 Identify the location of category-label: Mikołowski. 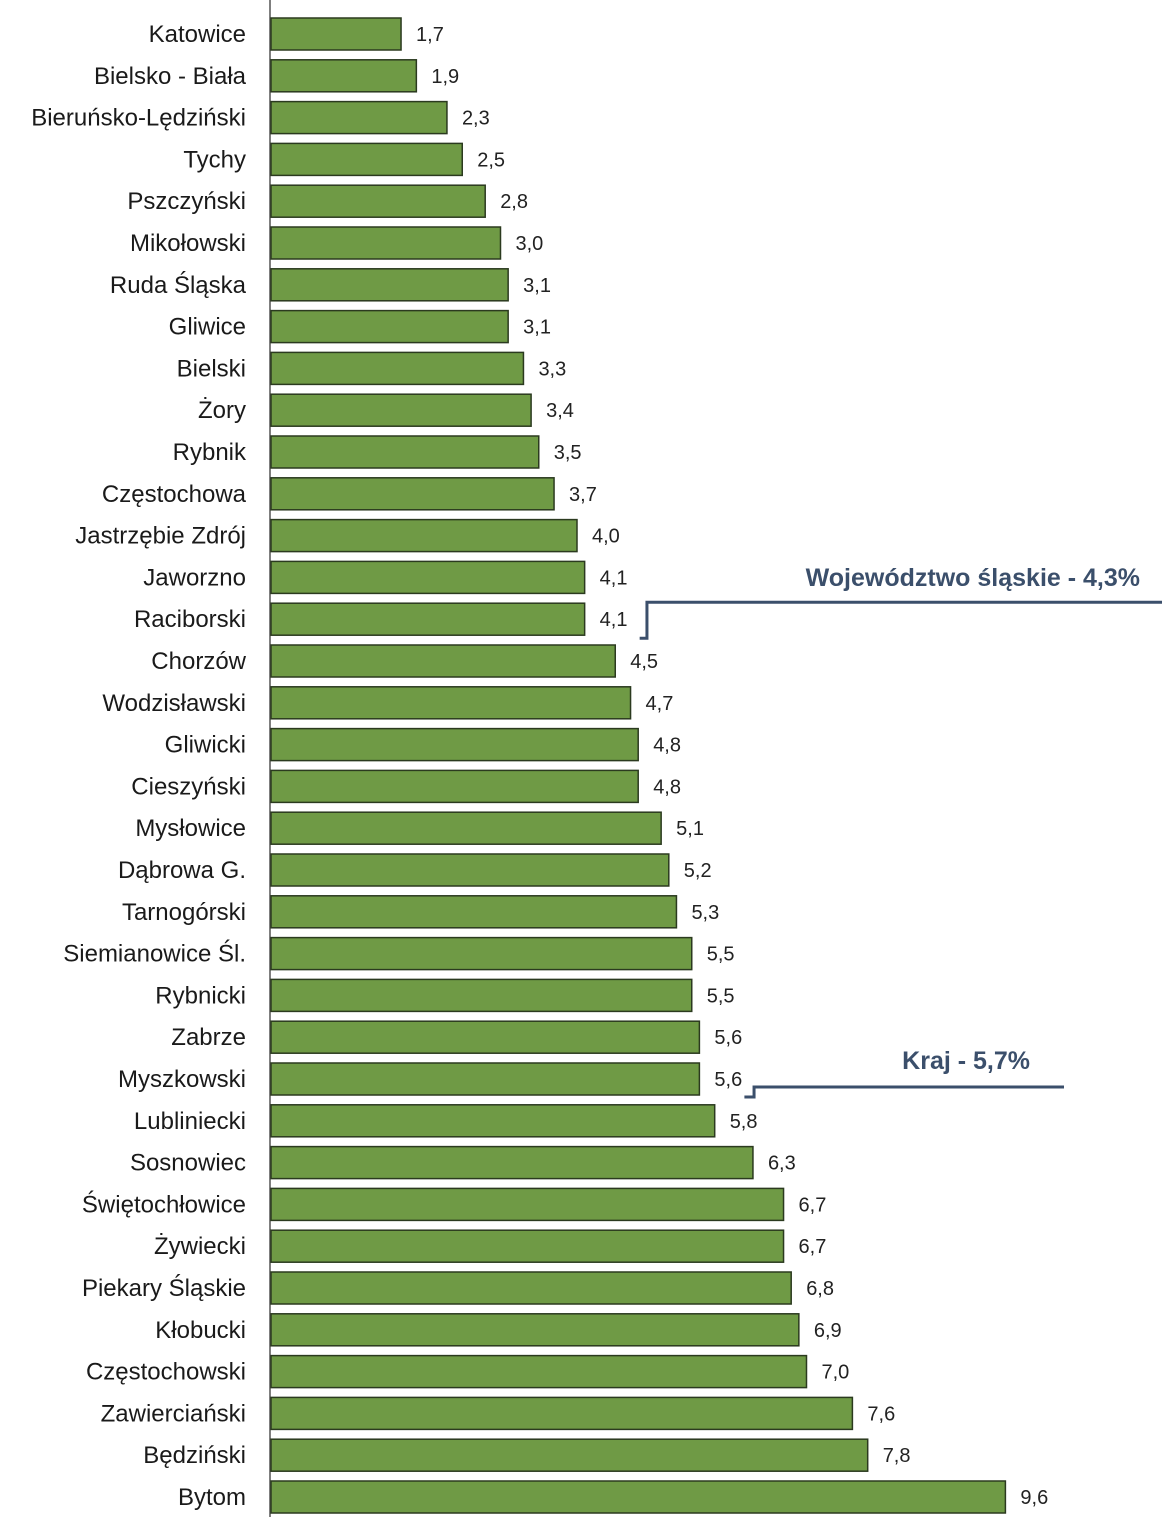
(188, 243).